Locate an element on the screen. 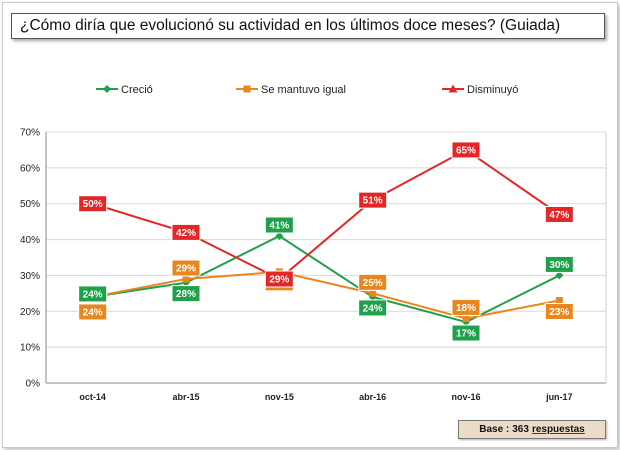 The height and width of the screenshot is (450, 620). x-tick-label: nov-16 is located at coordinates (465, 397).